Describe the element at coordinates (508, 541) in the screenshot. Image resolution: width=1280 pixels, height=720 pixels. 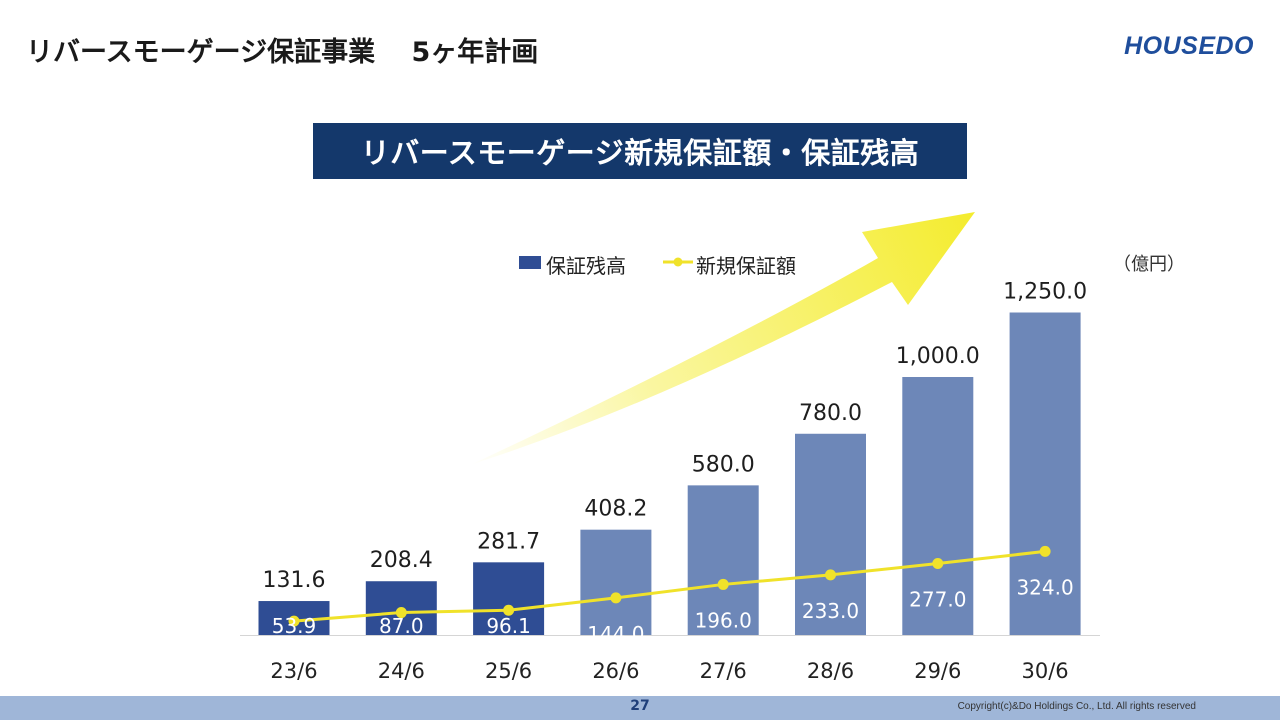
I see `bar-value-label: 281.7` at that location.